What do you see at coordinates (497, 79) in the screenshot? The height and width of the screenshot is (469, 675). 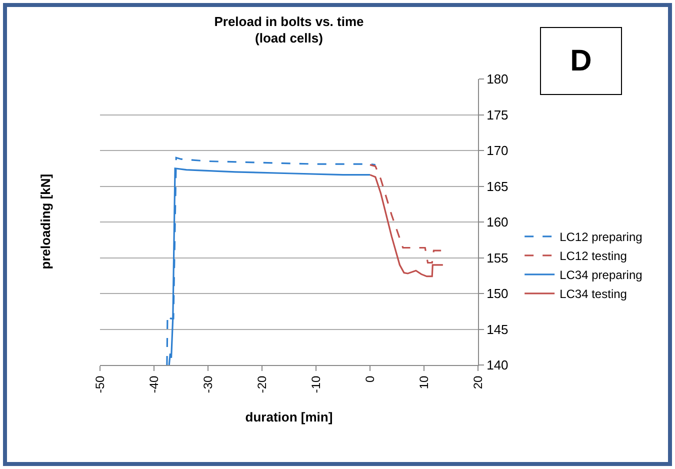 I see `y-tick-label: 180` at bounding box center [497, 79].